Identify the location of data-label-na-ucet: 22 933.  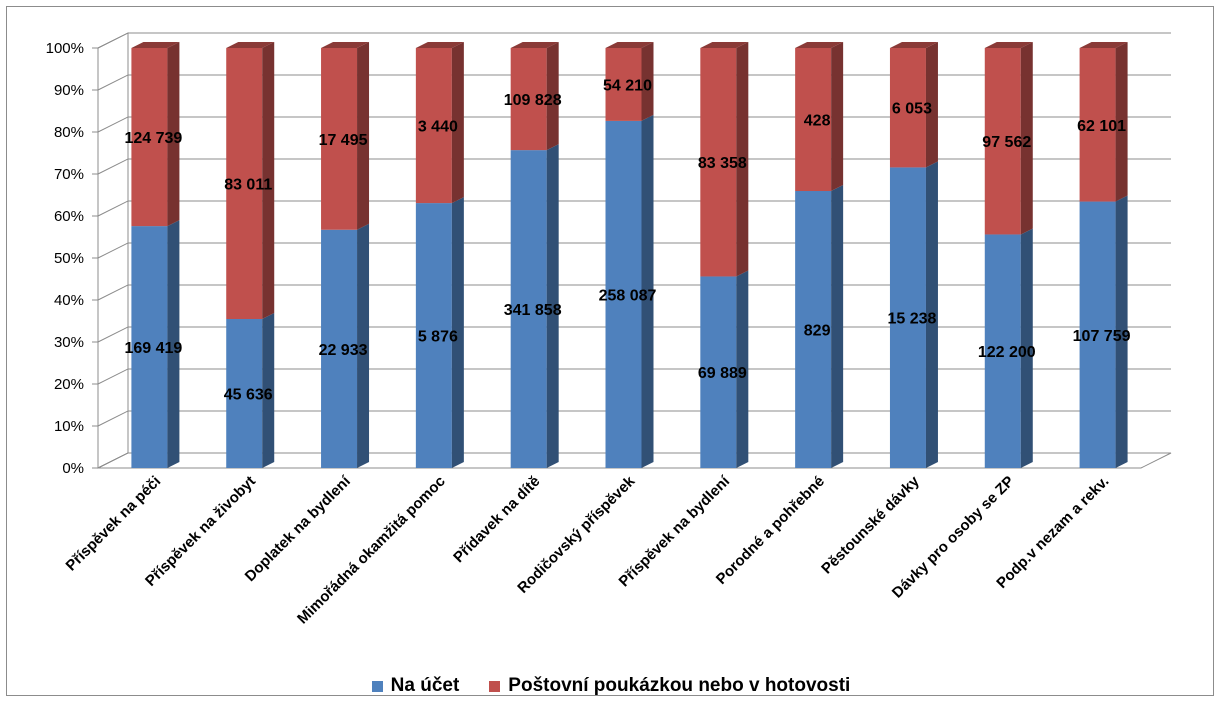
(343, 350).